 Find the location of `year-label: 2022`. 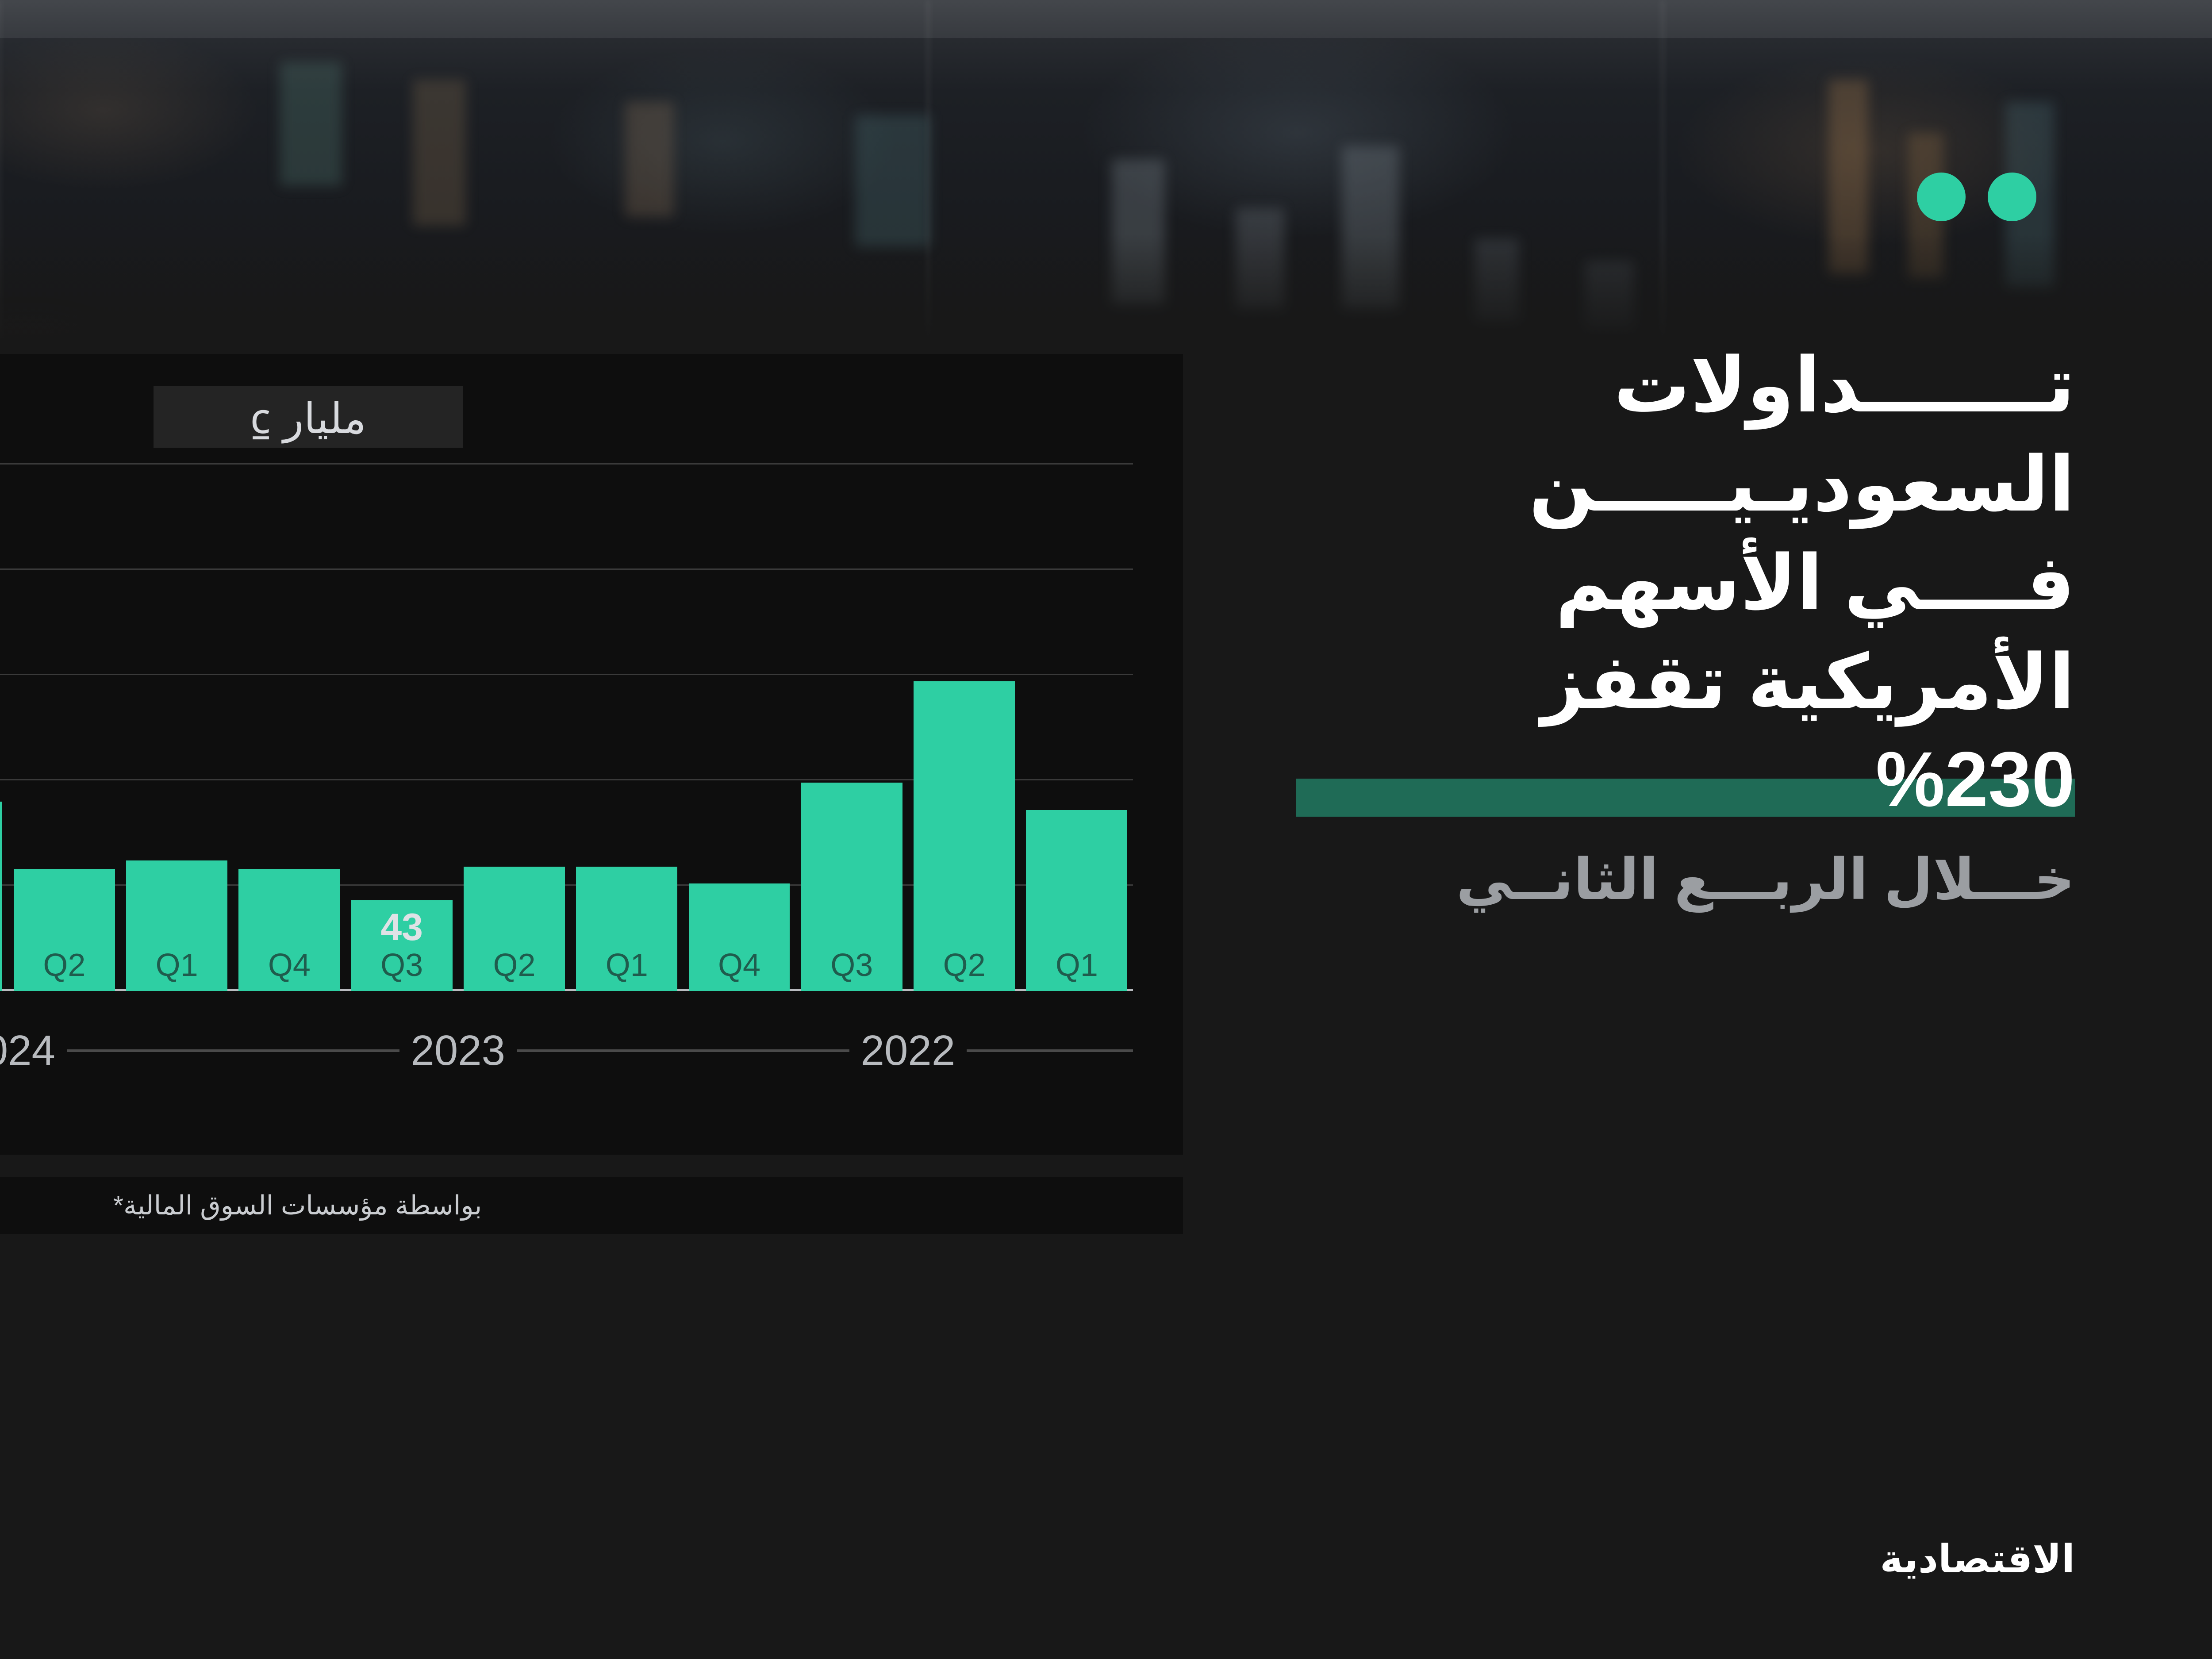

year-label: 2022 is located at coordinates (908, 1051).